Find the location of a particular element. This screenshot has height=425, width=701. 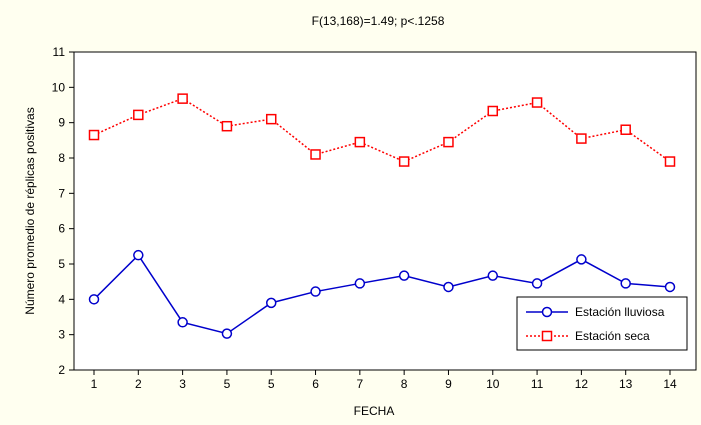

x-tick-label: 3 is located at coordinates (182, 384).